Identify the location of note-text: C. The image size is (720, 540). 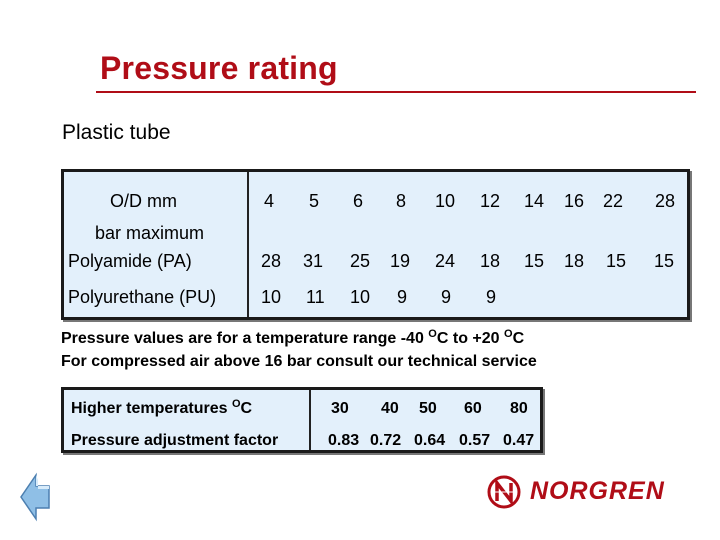
(518, 338).